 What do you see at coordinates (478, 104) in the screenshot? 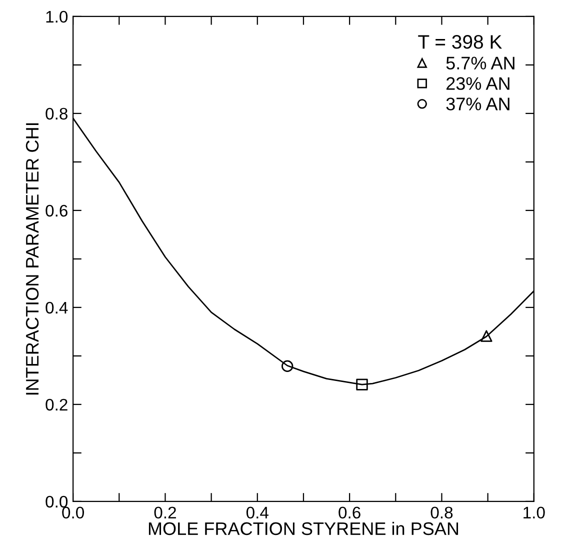
I see `legend-label: 37% AN` at bounding box center [478, 104].